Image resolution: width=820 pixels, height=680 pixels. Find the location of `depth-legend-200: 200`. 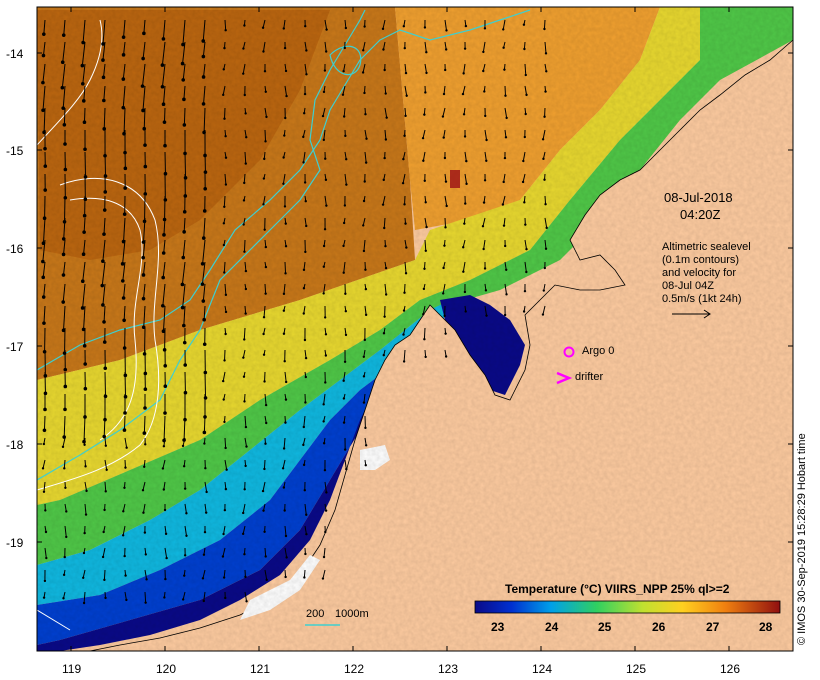

depth-legend-200: 200 is located at coordinates (315, 614).